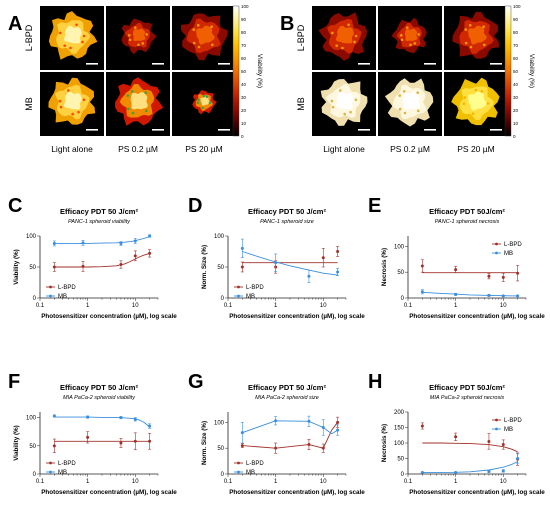 This screenshot has height=520, width=550. I want to click on series-mb, so click(102, 421).